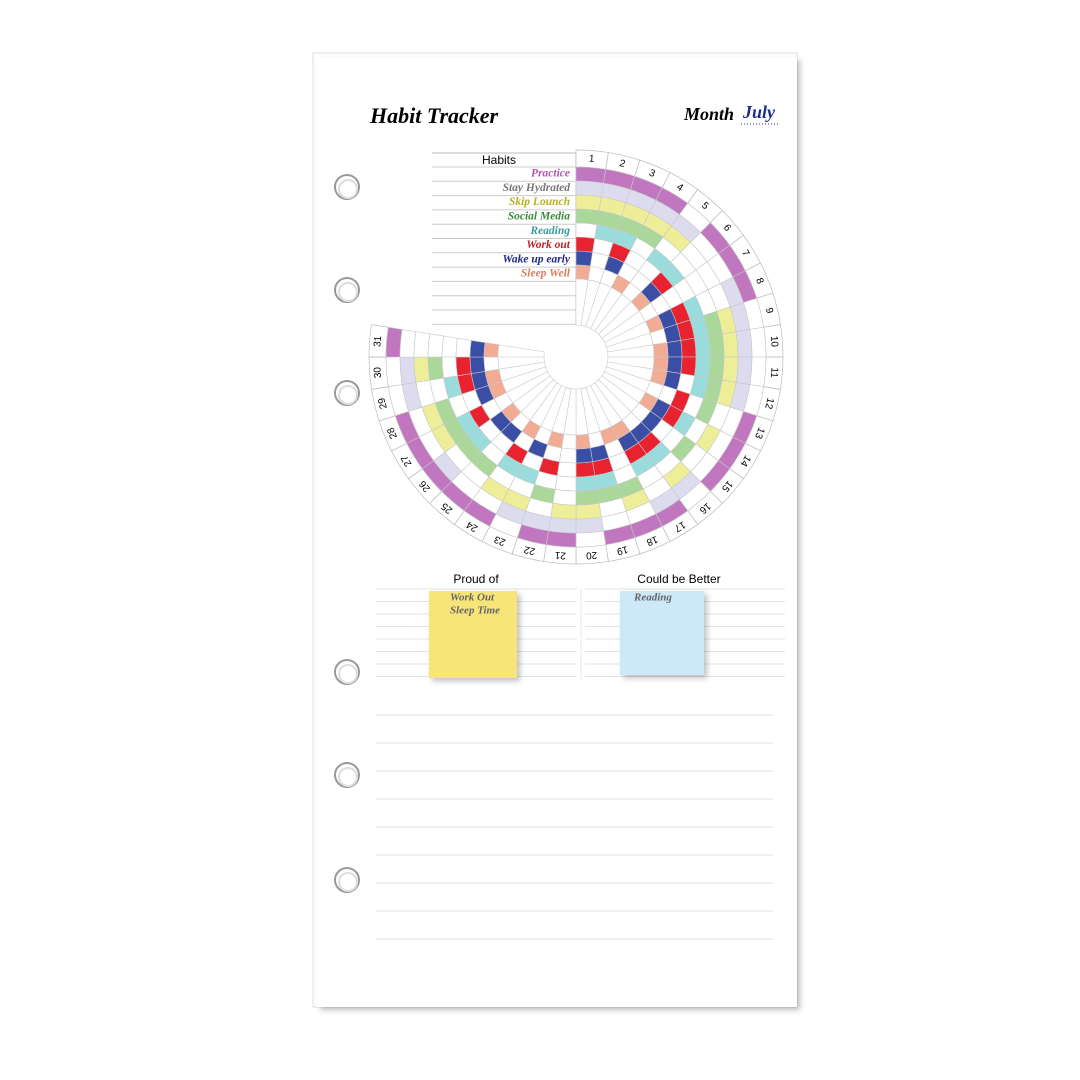 This screenshot has width=1080, height=1080. I want to click on day-number: 23, so click(499, 540).